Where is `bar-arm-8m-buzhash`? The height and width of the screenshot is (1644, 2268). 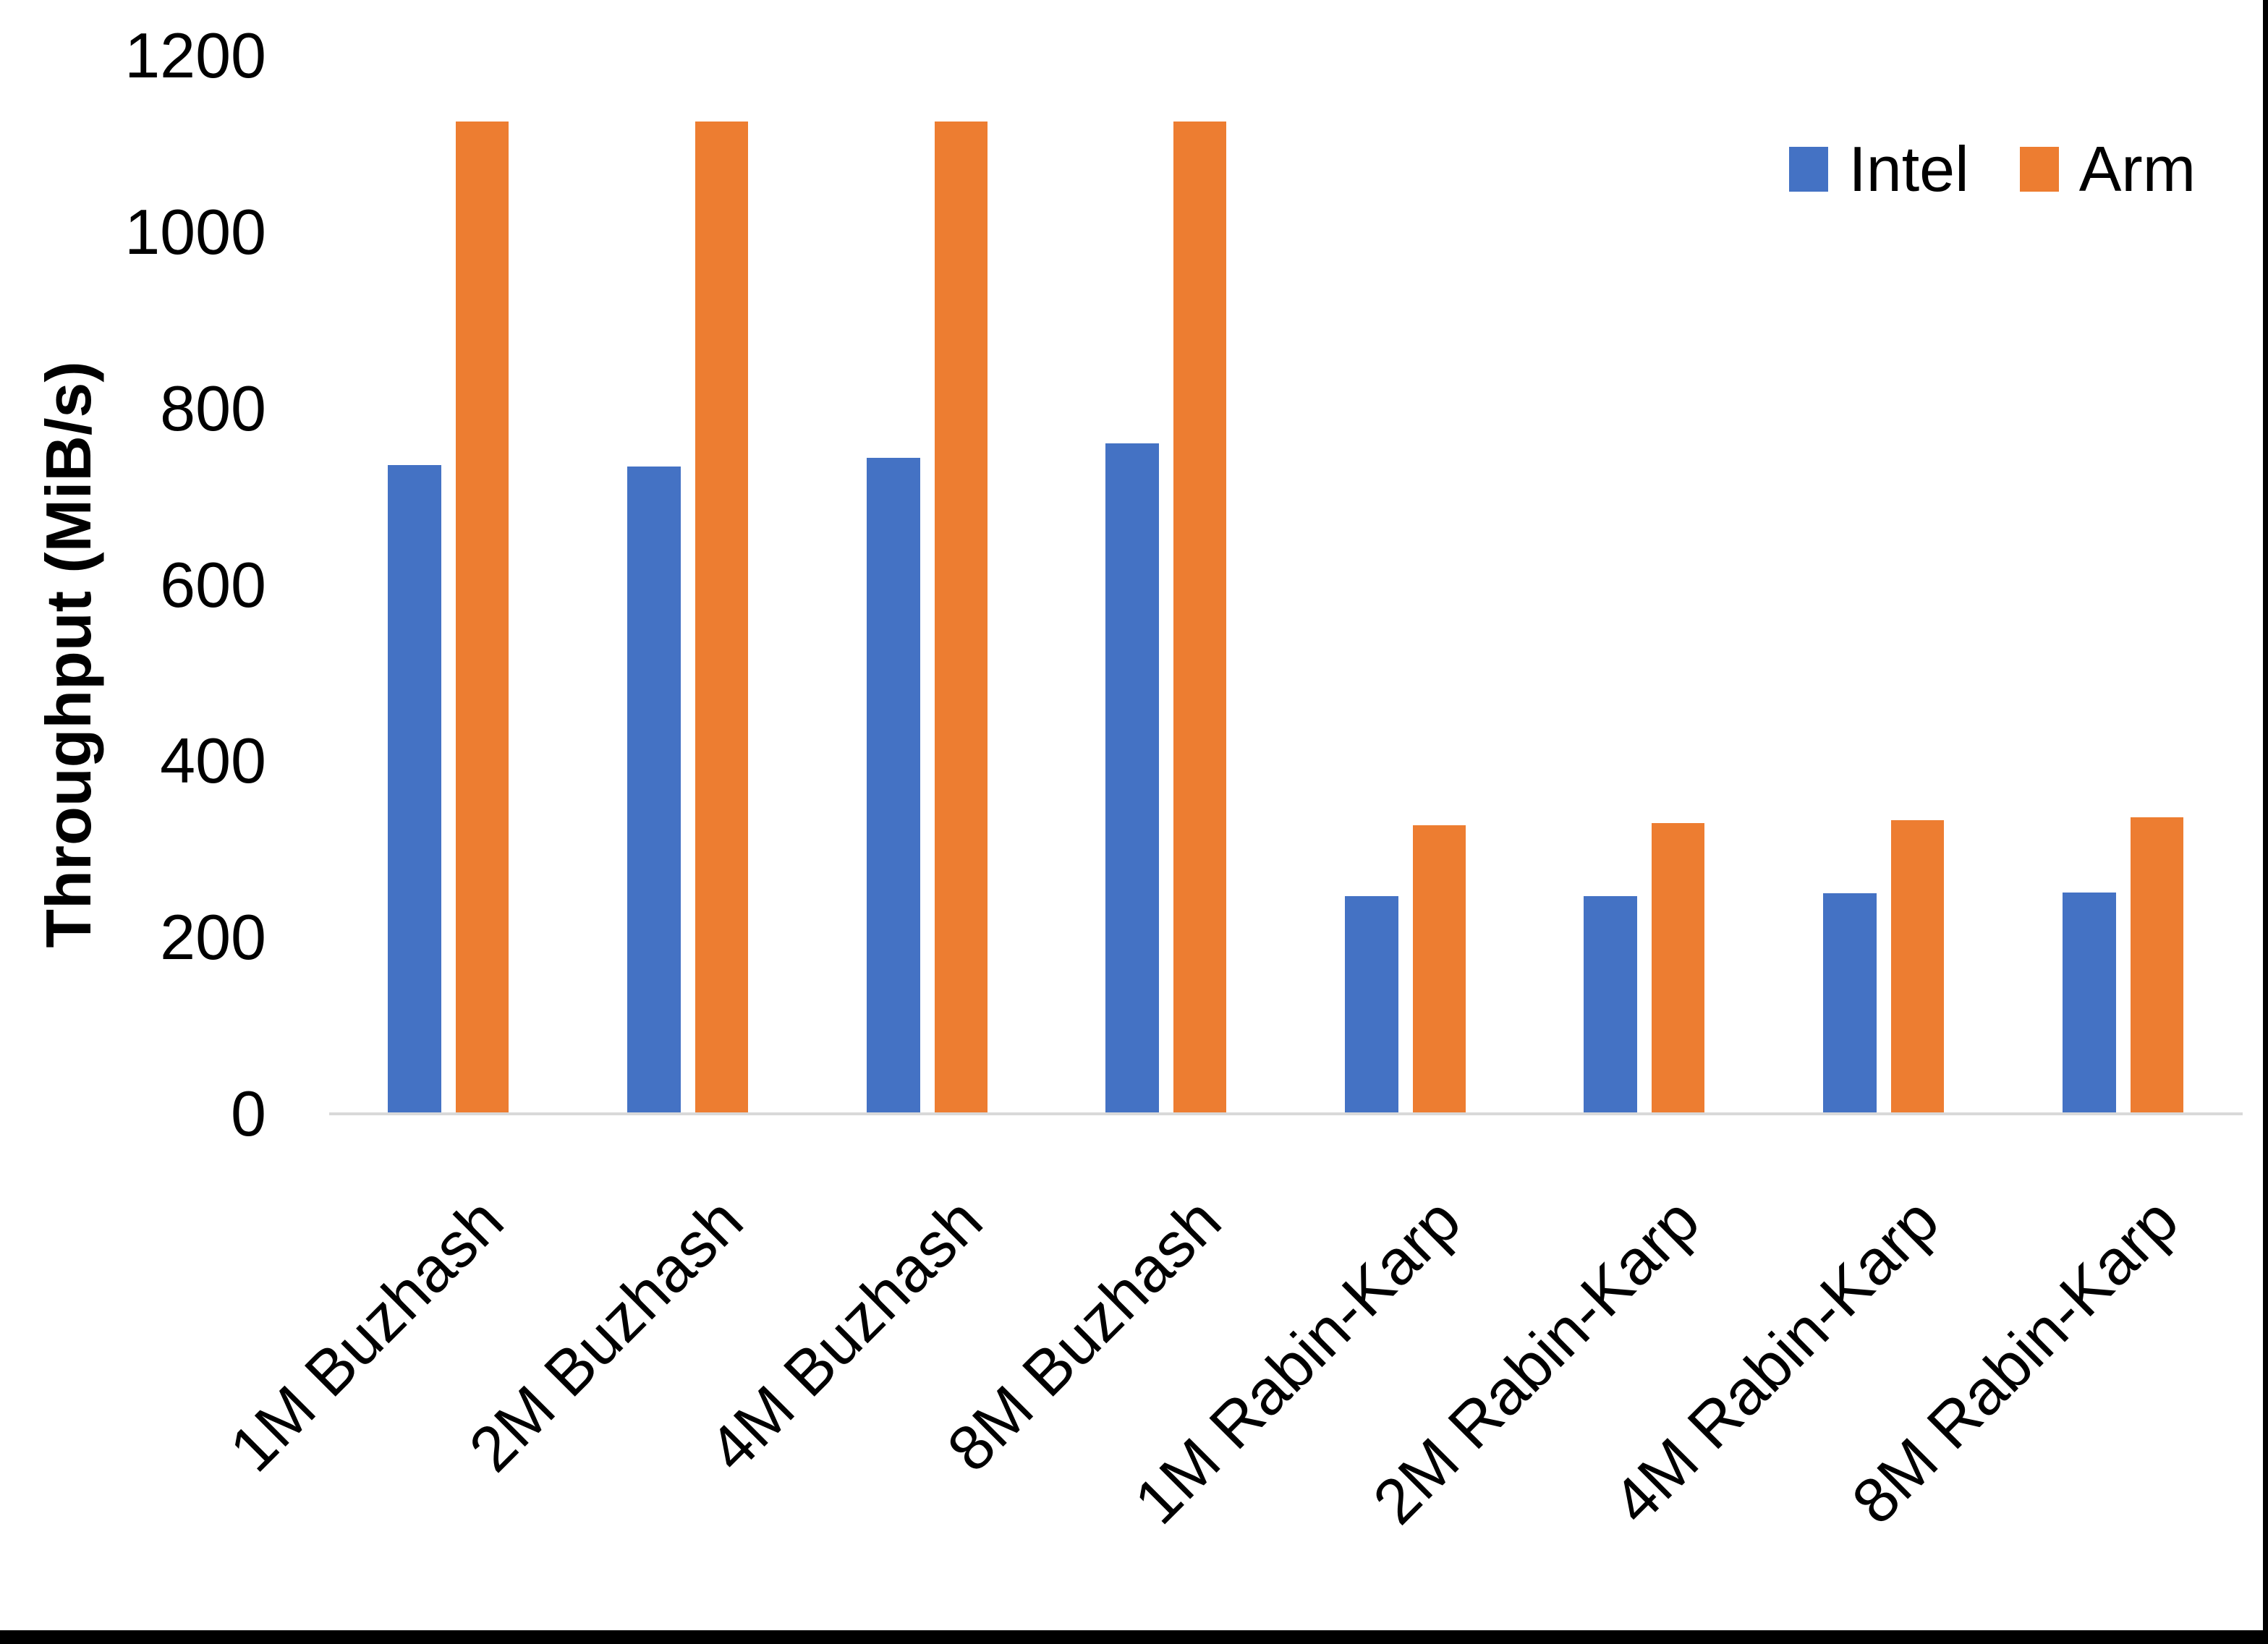 bar-arm-8m-buzhash is located at coordinates (1200, 618).